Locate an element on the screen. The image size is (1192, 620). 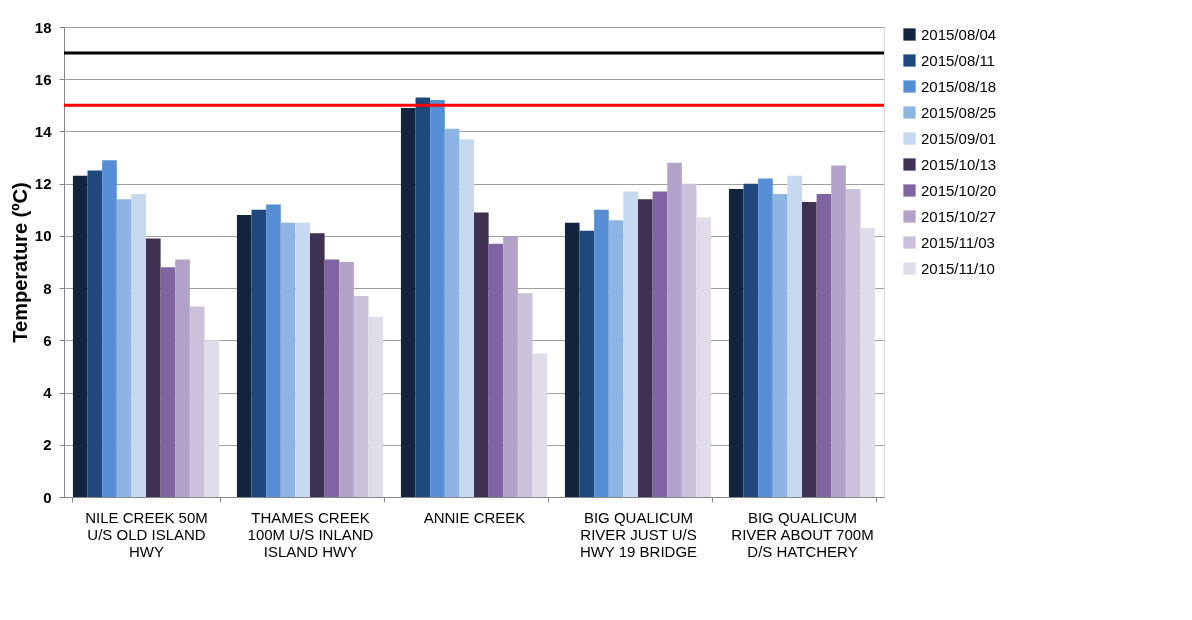
legend-label: 2015/10/20 is located at coordinates (959, 190).